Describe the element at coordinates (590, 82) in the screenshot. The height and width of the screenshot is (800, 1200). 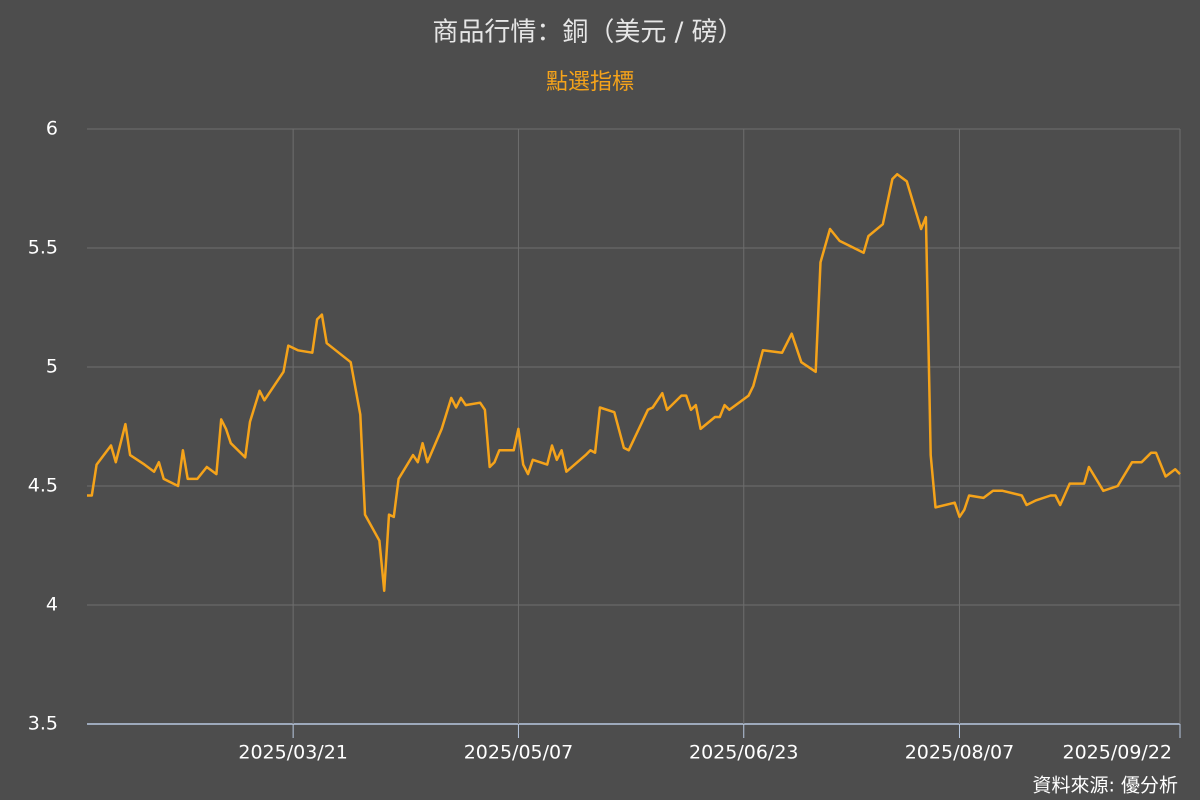
I see `indicator-link: 點選指標` at that location.